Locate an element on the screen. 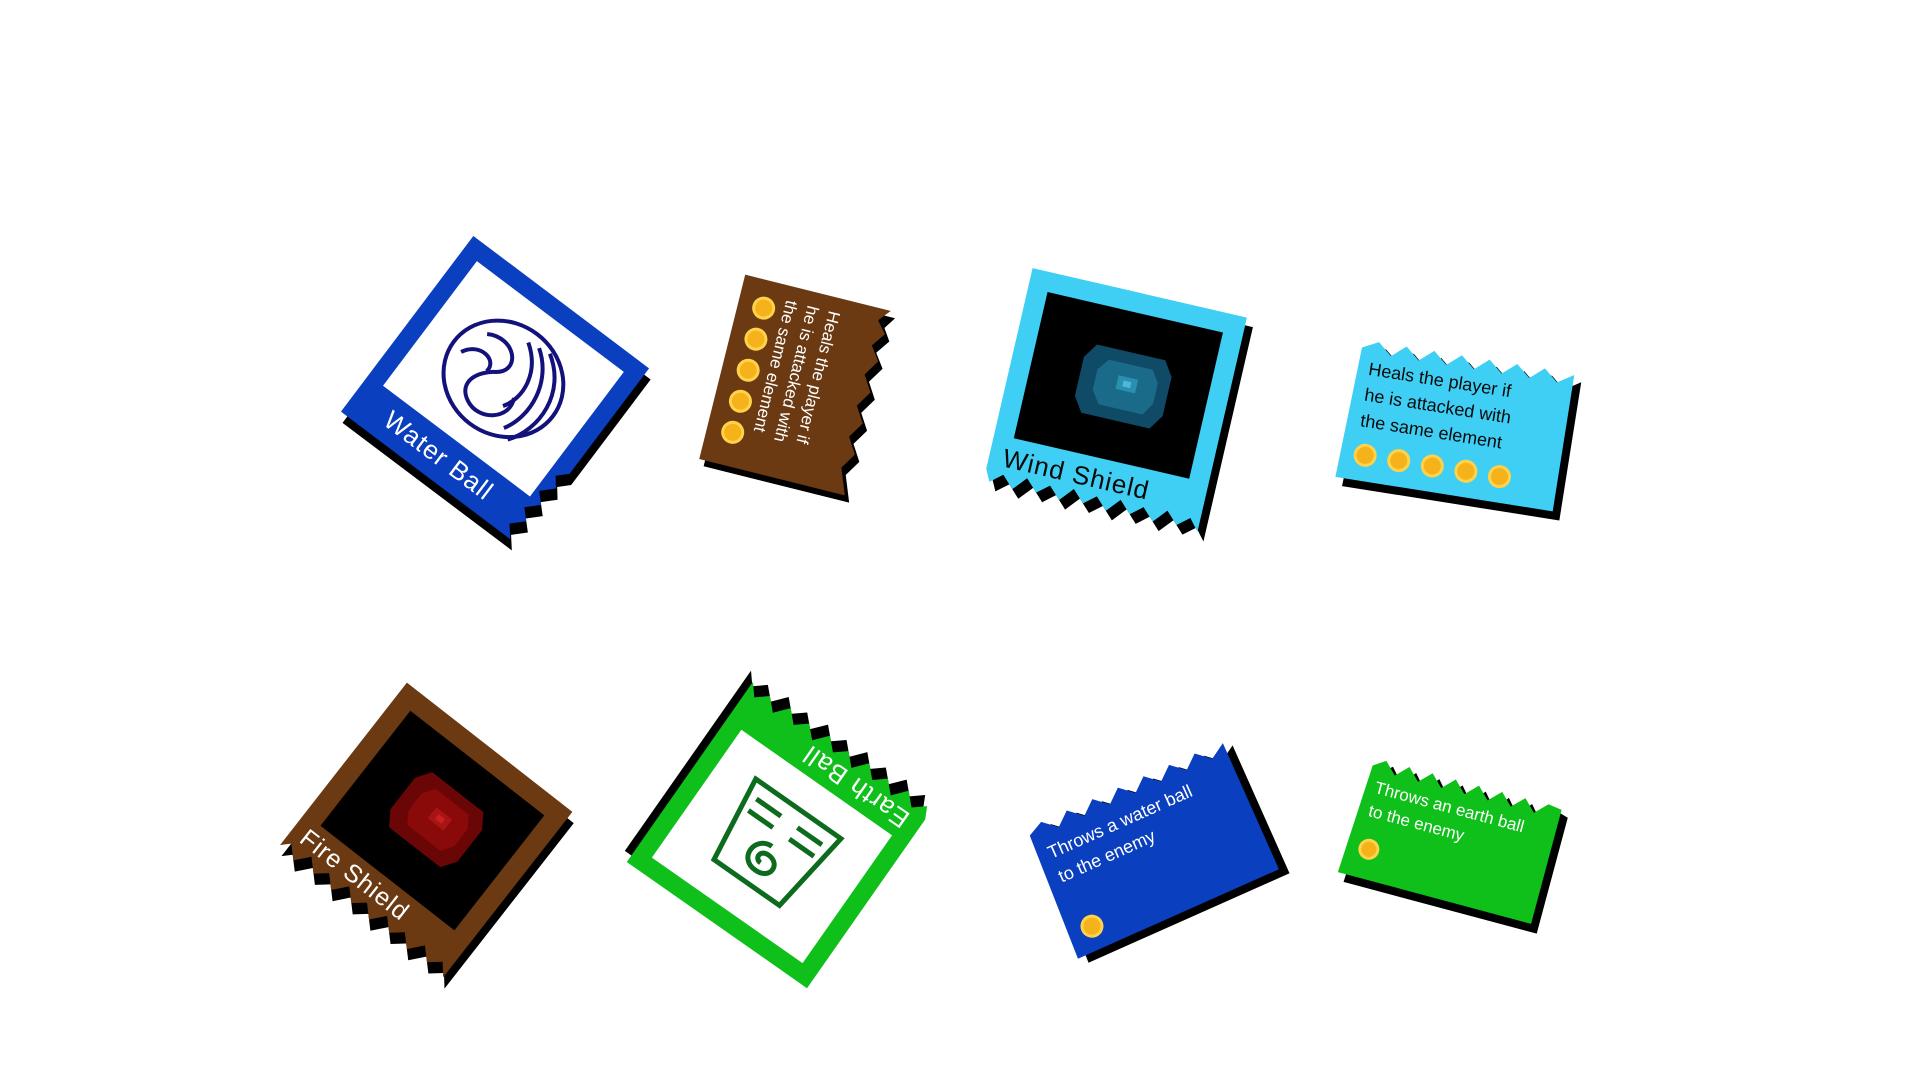 The height and width of the screenshot is (1080, 1920). card-art-panel is located at coordinates (503, 379).